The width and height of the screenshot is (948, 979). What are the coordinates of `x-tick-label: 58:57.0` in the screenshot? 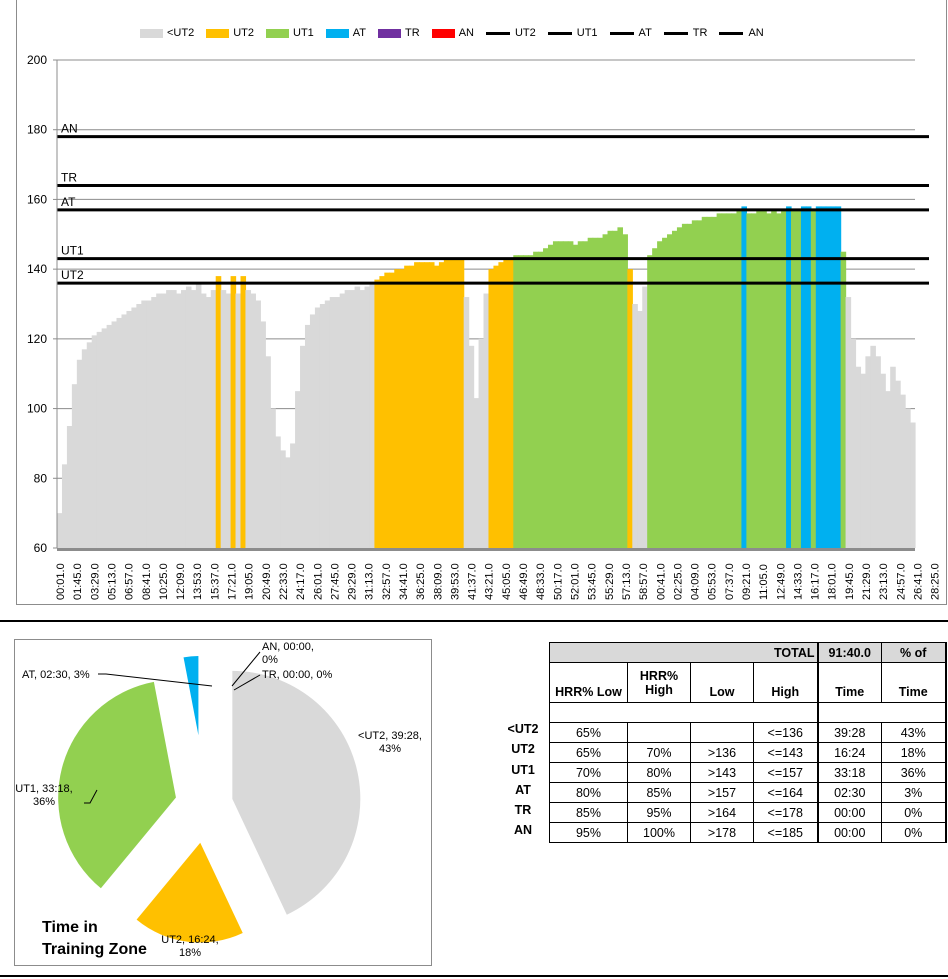 It's located at (644, 581).